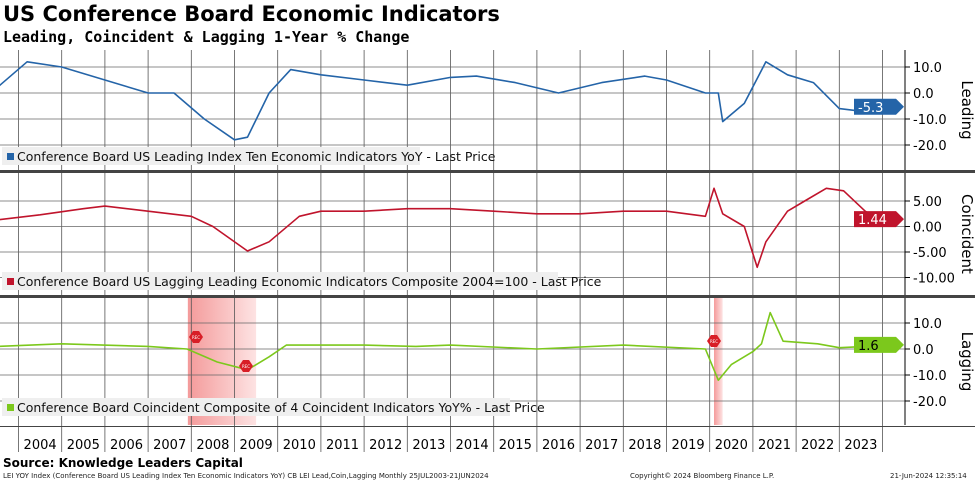 The width and height of the screenshot is (975, 482). I want to click on y-tick-label: -5.00, so click(930, 253).